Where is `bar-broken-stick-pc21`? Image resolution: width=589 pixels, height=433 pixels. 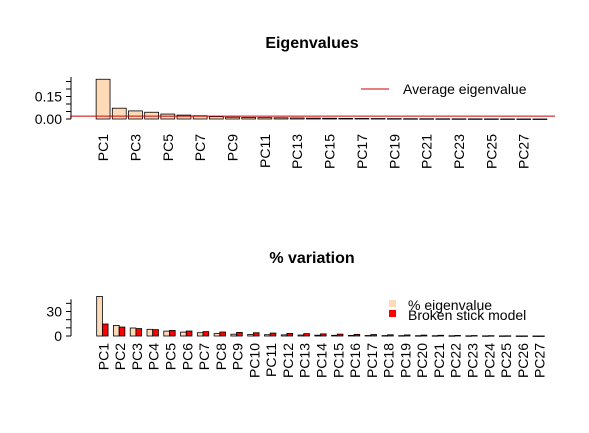 bar-broken-stick-pc21 is located at coordinates (441, 335).